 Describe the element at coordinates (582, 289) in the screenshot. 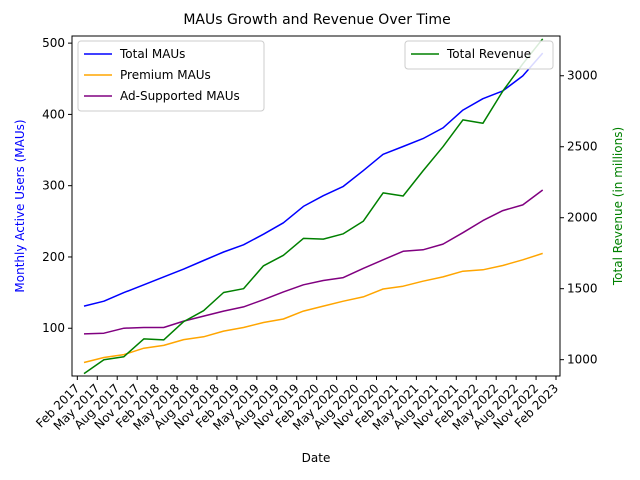

I see `y-right-tick-label: 1500` at that location.